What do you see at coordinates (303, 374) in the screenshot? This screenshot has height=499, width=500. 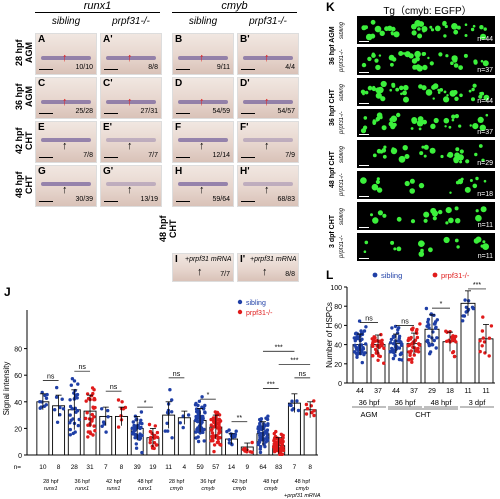 I see `significance-label: ns` at bounding box center [303, 374].